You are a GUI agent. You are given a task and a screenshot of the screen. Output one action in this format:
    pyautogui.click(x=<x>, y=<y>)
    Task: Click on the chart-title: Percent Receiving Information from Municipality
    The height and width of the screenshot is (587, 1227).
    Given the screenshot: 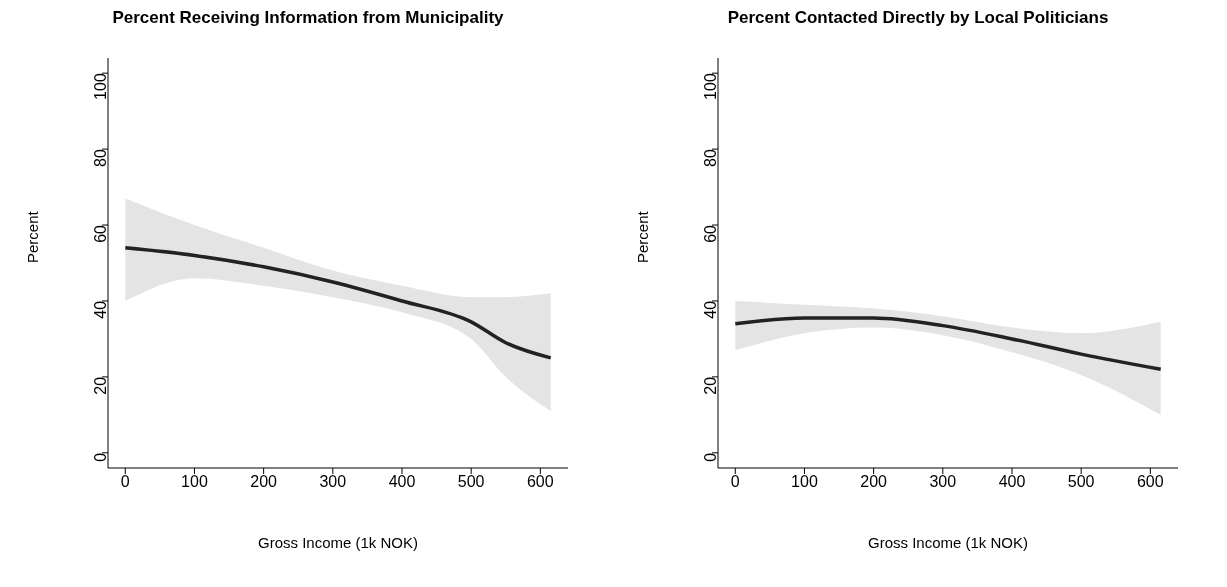 What is the action you would take?
    pyautogui.click(x=308, y=18)
    